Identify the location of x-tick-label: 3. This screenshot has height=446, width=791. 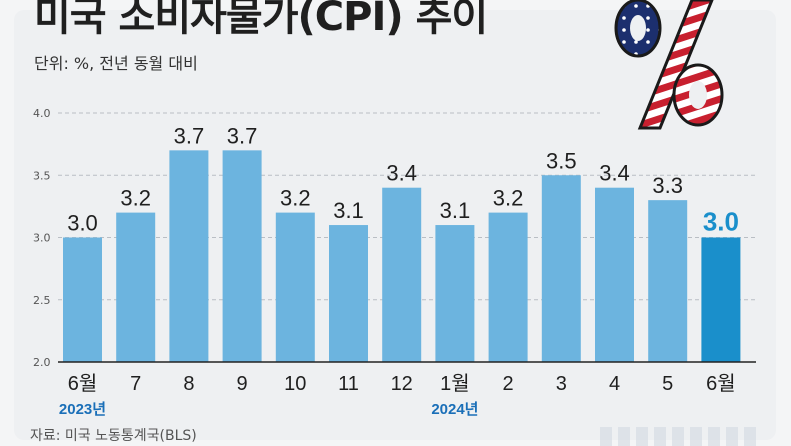
(561, 384).